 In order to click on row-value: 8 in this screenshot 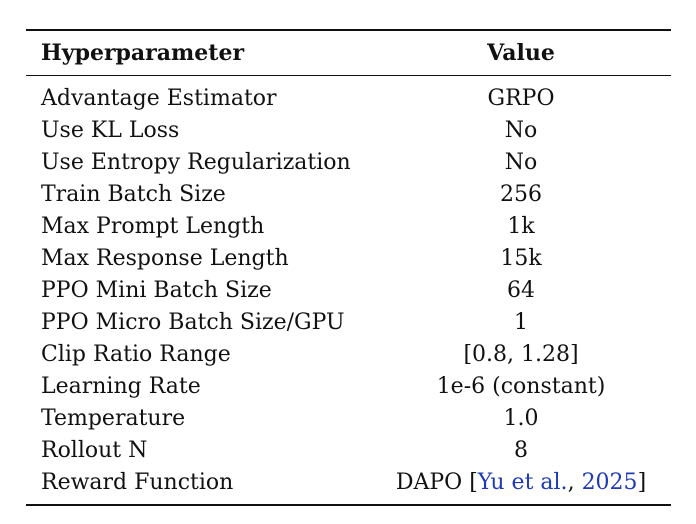, I will do `click(521, 450)`.